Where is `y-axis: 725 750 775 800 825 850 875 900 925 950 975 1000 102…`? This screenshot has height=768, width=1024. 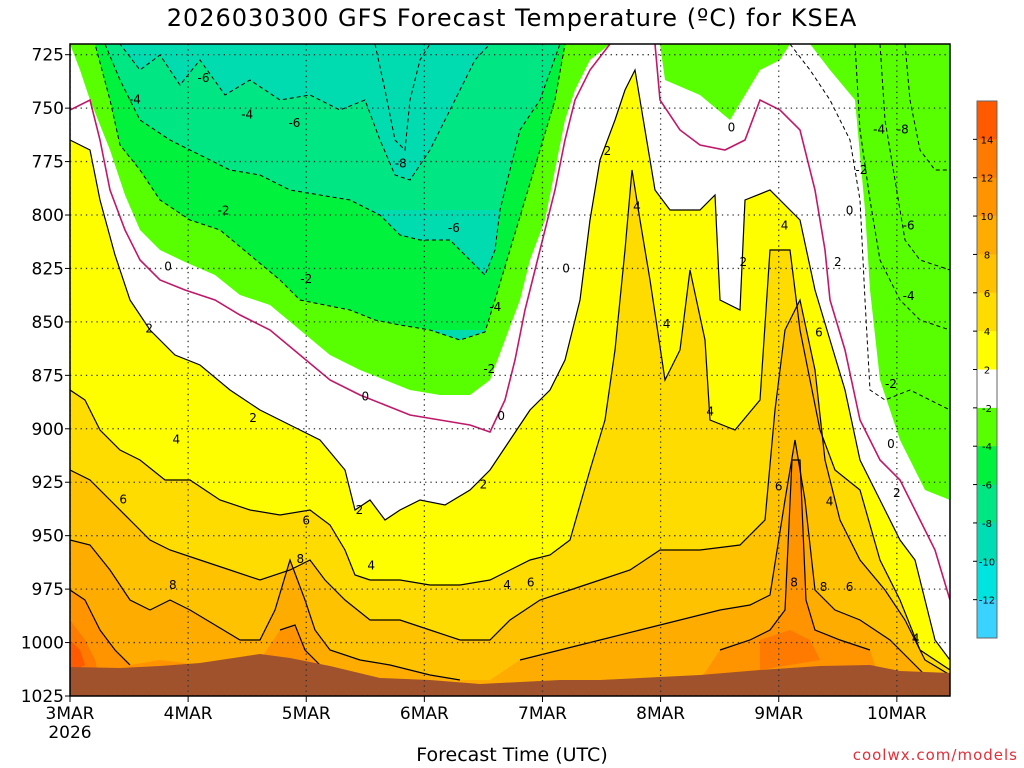 y-axis: 725 750 775 800 825 850 875 900 925 950 975 1000 102… is located at coordinates (45, 376).